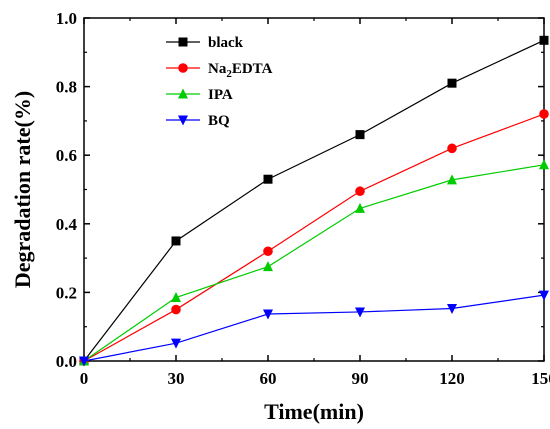  I want to click on legend-label-black: black, so click(226, 43).